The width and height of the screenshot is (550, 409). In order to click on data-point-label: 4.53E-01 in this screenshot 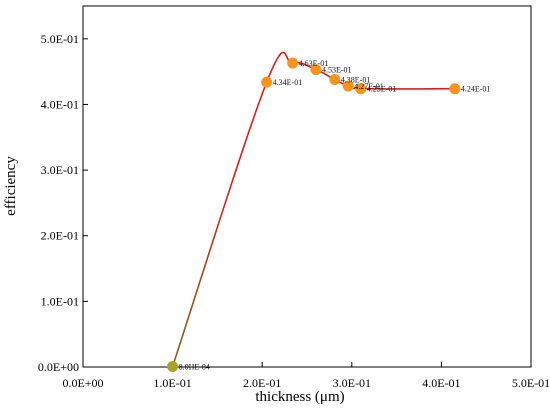, I will do `click(337, 70)`.